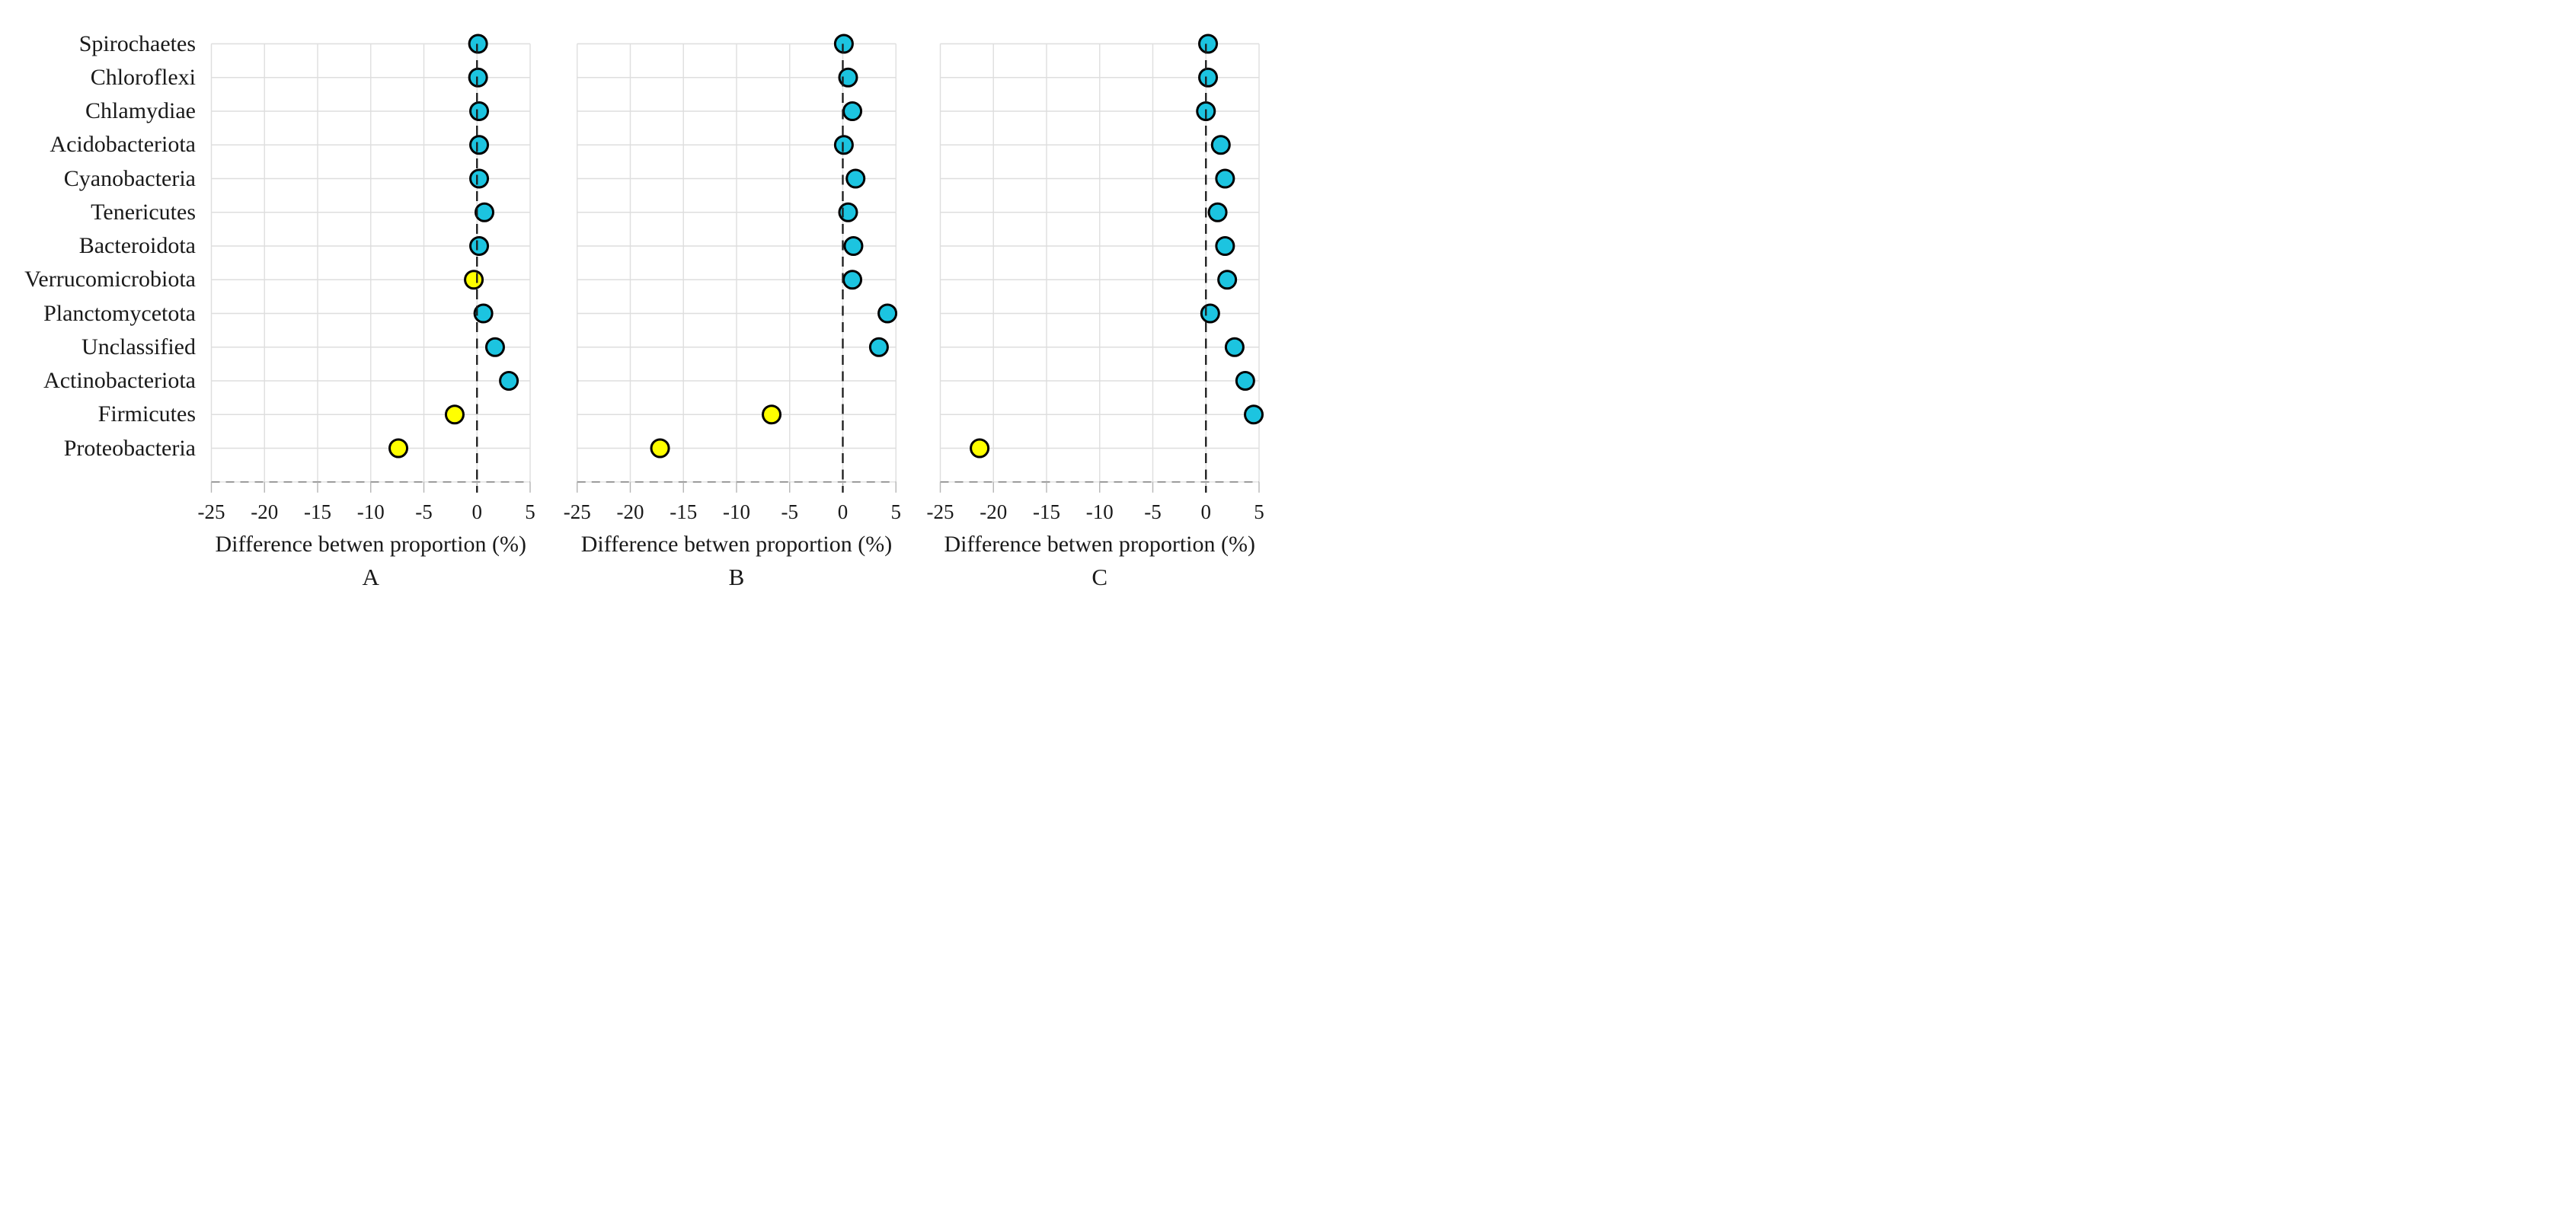  I want to click on data-point-A-Bacteroidota, so click(480, 246).